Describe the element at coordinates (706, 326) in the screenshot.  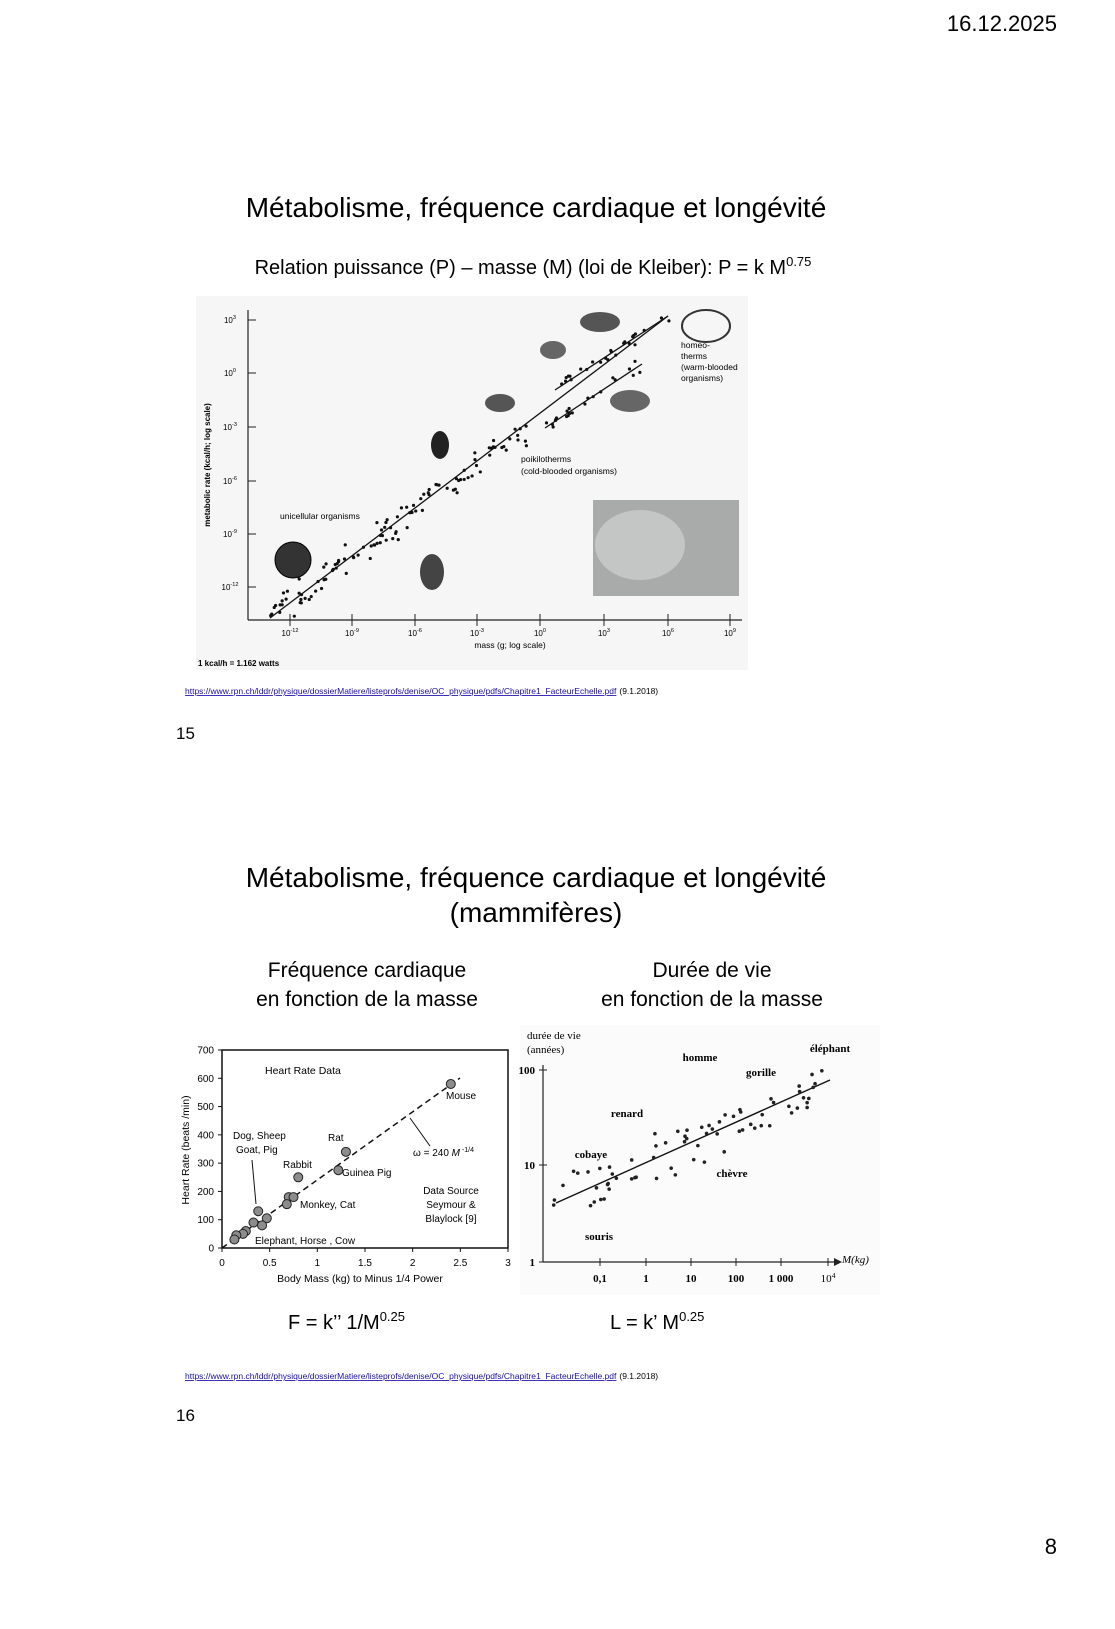
I see `icon-elephant` at that location.